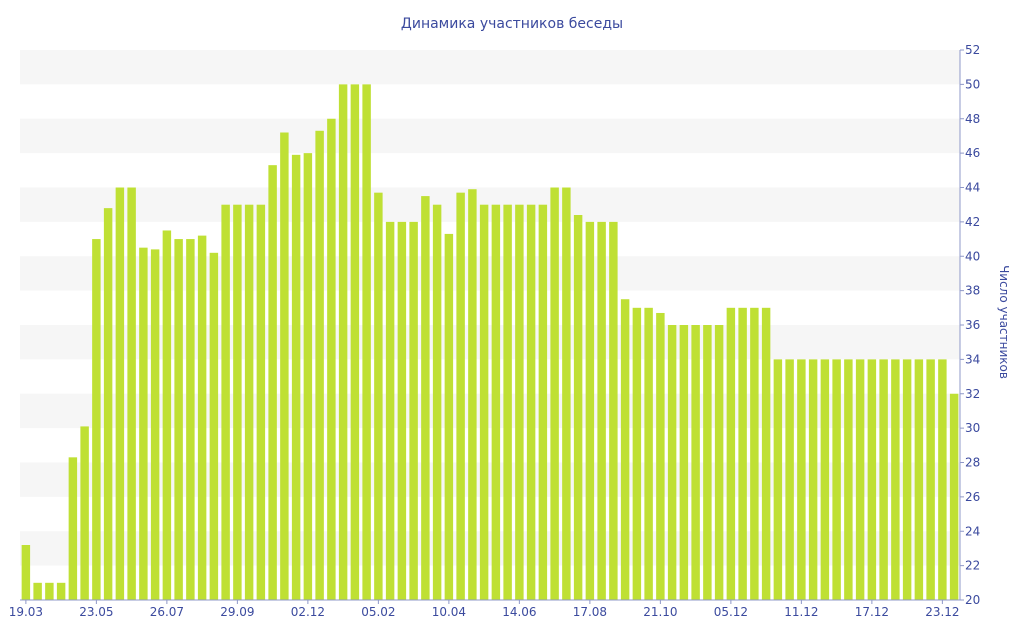 This screenshot has width=1024, height=640. I want to click on y-tick-label: 24, so click(972, 531).